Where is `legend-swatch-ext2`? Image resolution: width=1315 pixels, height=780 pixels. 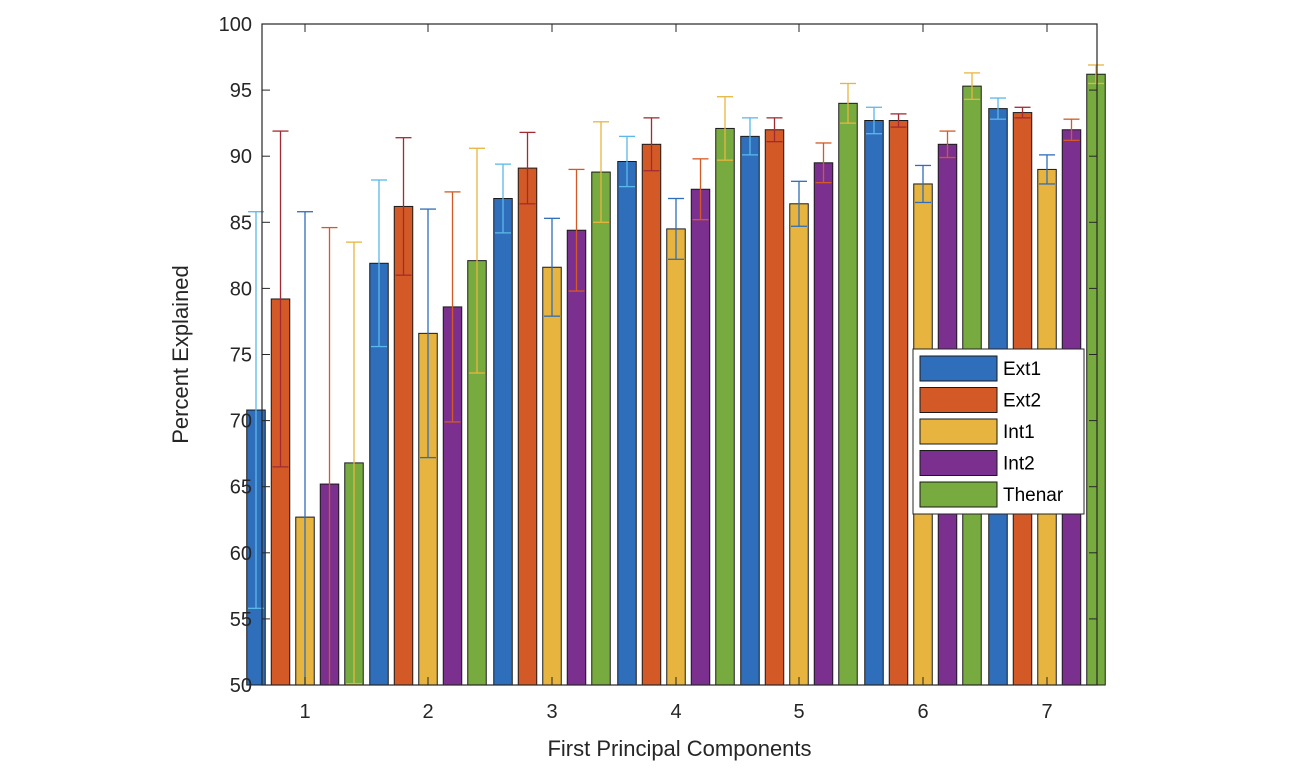 legend-swatch-ext2 is located at coordinates (958, 400).